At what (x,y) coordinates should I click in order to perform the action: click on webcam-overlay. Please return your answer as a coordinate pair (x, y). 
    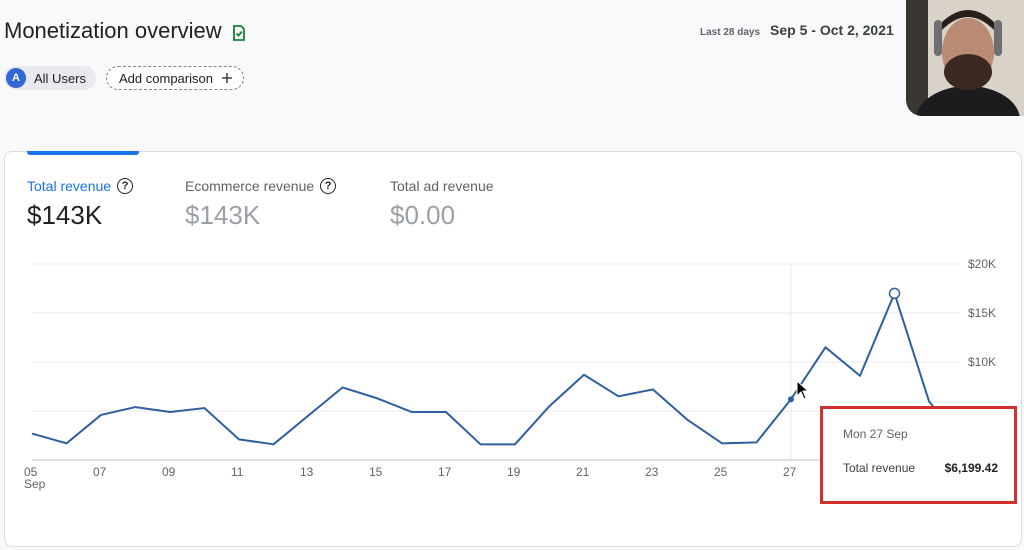
    Looking at the image, I should click on (965, 58).